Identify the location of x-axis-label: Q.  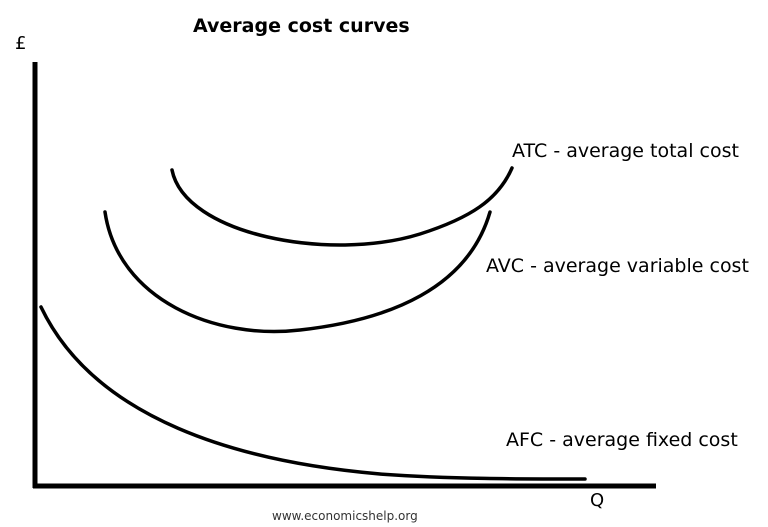
(597, 500).